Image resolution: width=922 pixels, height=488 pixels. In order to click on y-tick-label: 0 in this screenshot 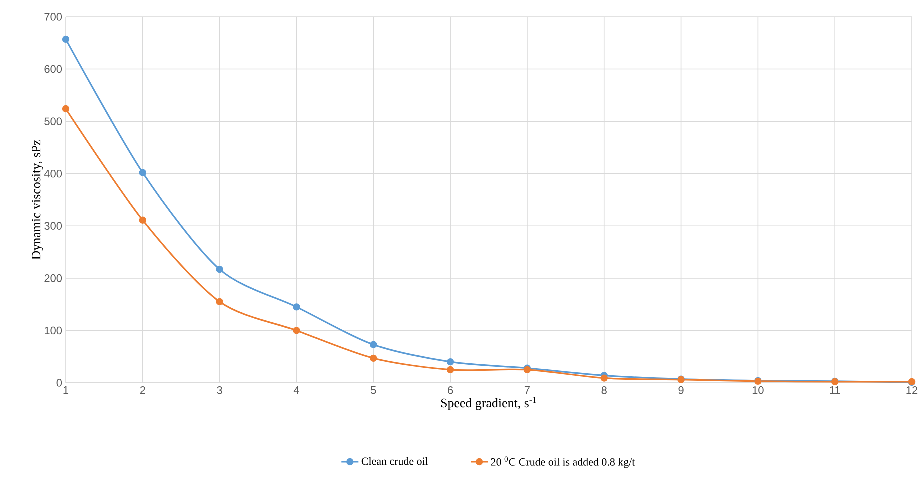, I will do `click(59, 383)`.